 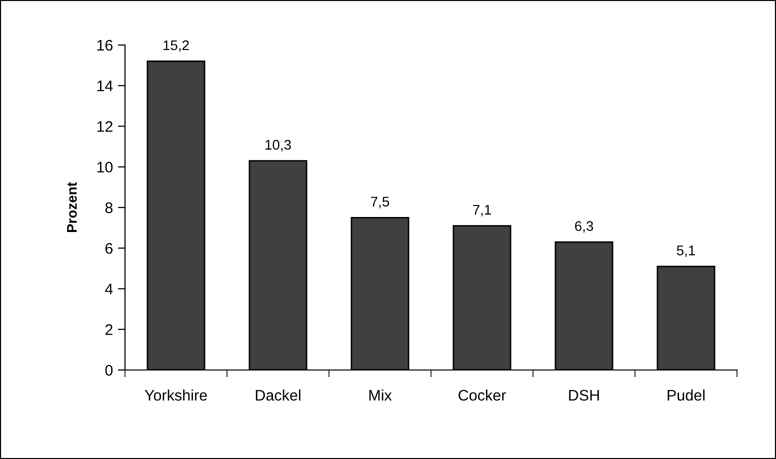 I want to click on data-label: 7,1, so click(x=482, y=210).